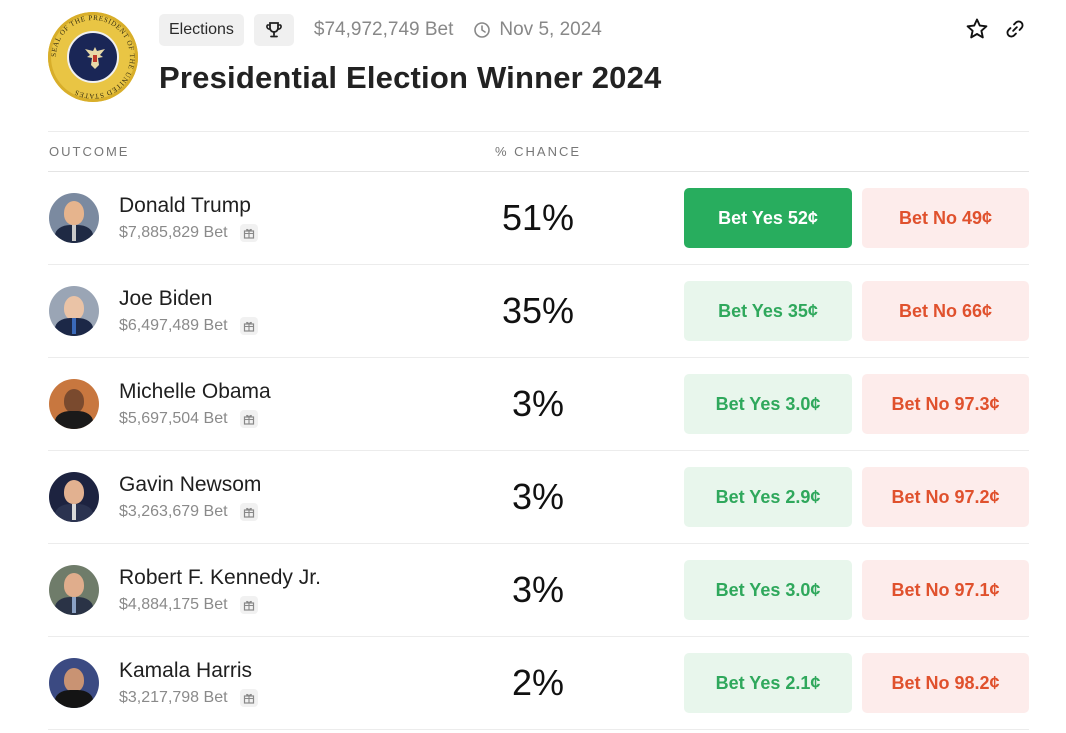 This screenshot has width=1066, height=733. Describe the element at coordinates (482, 29) in the screenshot. I see `clock-icon` at that location.